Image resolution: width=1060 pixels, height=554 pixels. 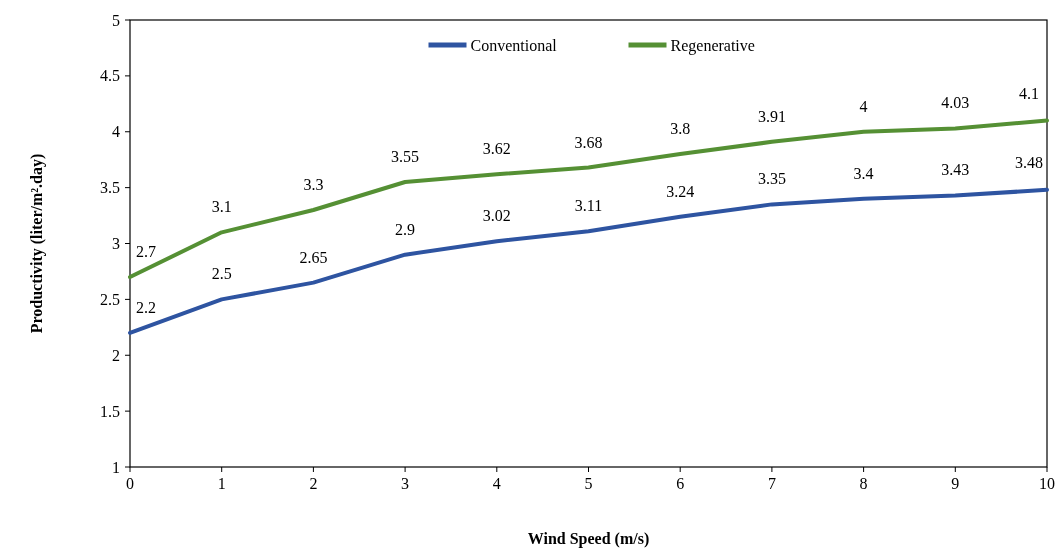 What do you see at coordinates (588, 206) in the screenshot?
I see `data-label: 3.11` at bounding box center [588, 206].